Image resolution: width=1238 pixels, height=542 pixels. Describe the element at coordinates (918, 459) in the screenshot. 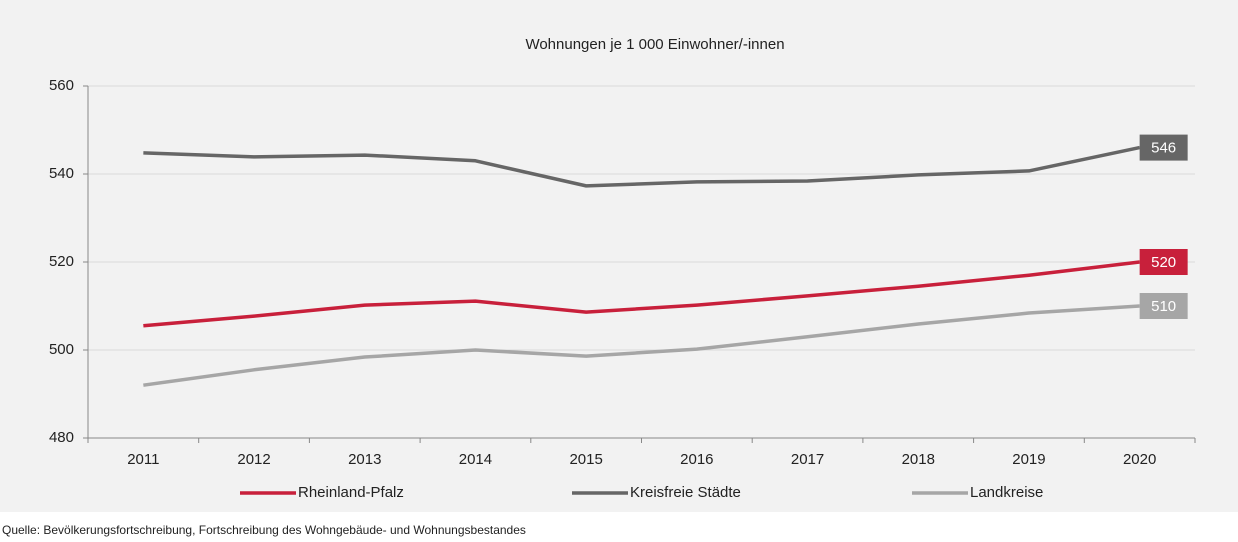

I see `x-tick-label: 2018` at that location.